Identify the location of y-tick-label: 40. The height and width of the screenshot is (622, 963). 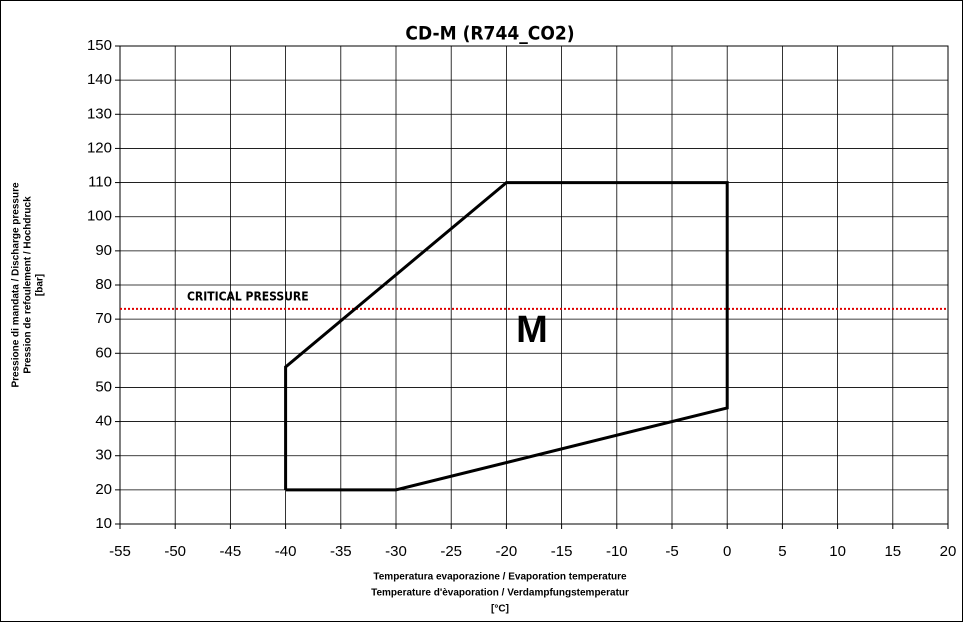
(103, 421).